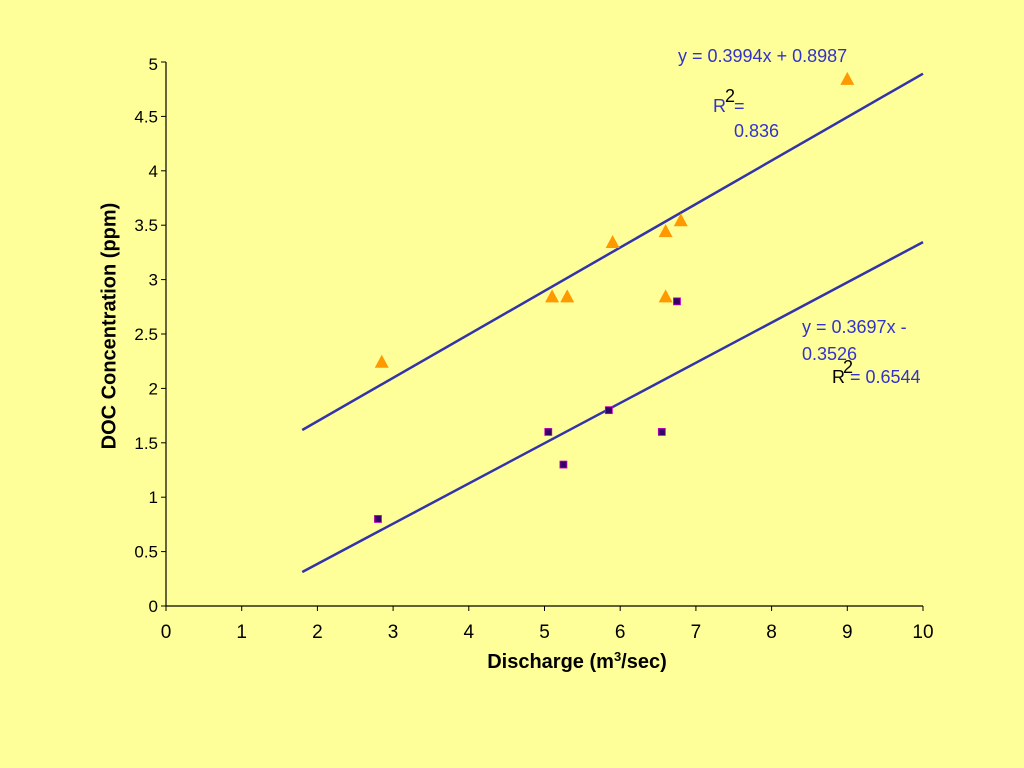  Describe the element at coordinates (854, 327) in the screenshot. I see `lower-trendline-equation-line1: y = 0.3697x -` at that location.